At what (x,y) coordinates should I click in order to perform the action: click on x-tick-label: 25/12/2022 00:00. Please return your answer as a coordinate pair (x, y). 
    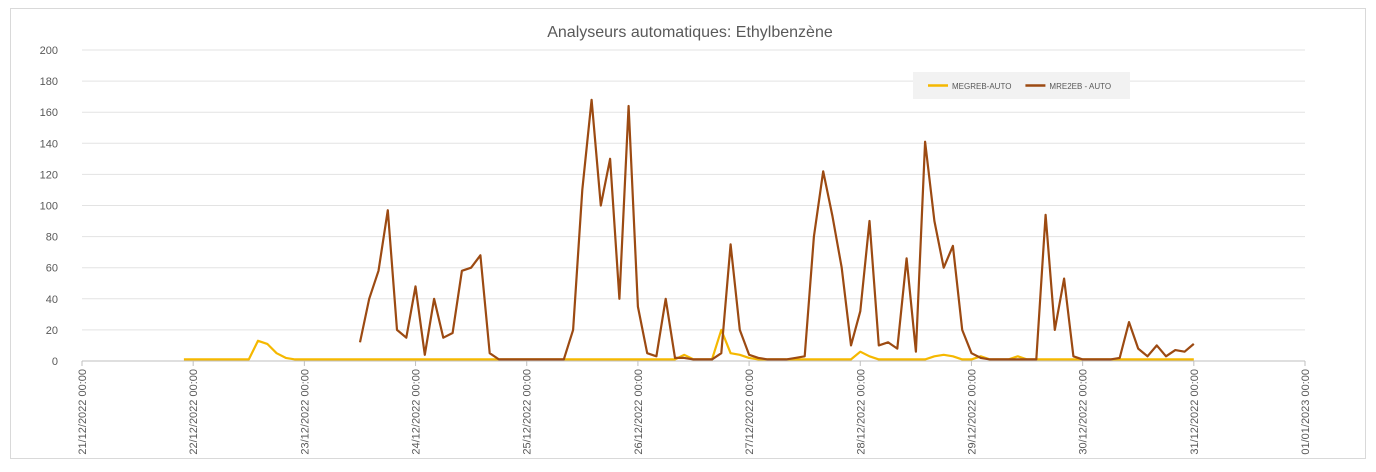
    Looking at the image, I should click on (528, 412).